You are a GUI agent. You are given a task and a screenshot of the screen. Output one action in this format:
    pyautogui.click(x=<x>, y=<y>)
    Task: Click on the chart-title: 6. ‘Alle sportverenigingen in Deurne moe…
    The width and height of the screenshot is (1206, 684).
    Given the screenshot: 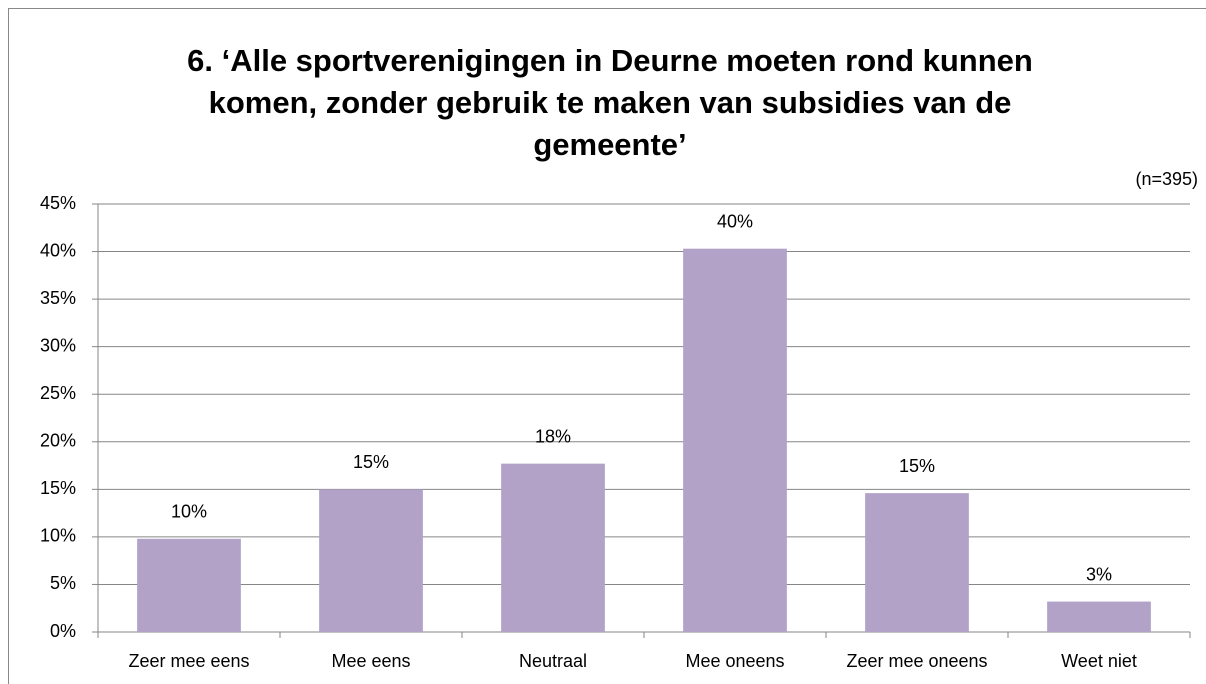 What is the action you would take?
    pyautogui.click(x=610, y=102)
    